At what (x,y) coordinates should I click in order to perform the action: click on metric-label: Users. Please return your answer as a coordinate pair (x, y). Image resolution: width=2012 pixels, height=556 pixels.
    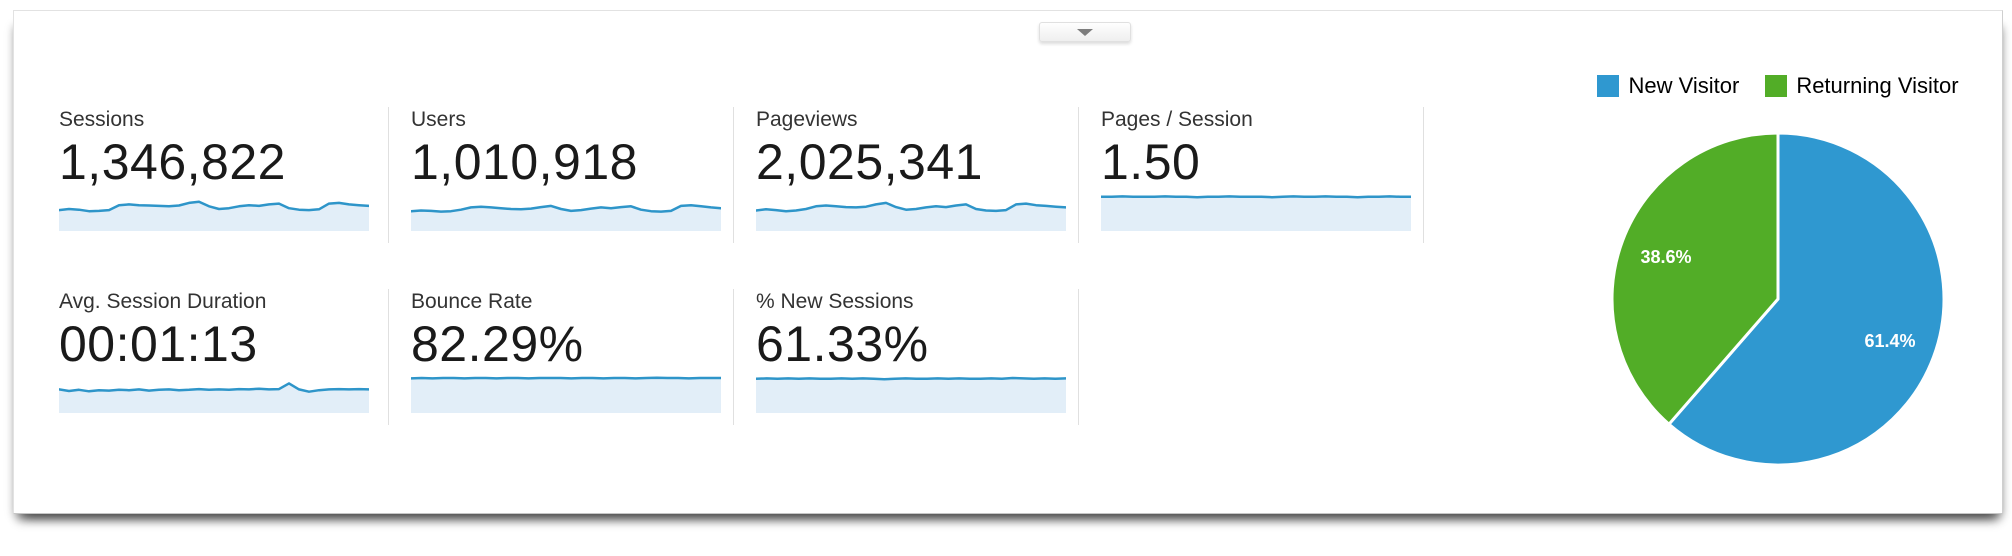
    Looking at the image, I should click on (438, 119).